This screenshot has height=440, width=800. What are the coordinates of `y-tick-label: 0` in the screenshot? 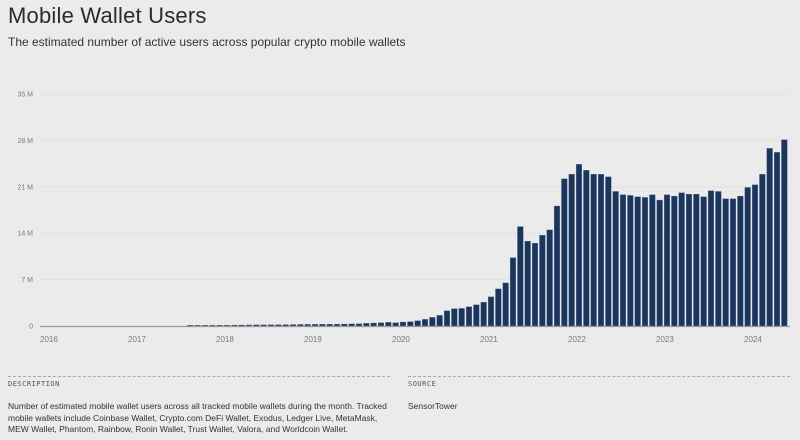 It's located at (31, 327).